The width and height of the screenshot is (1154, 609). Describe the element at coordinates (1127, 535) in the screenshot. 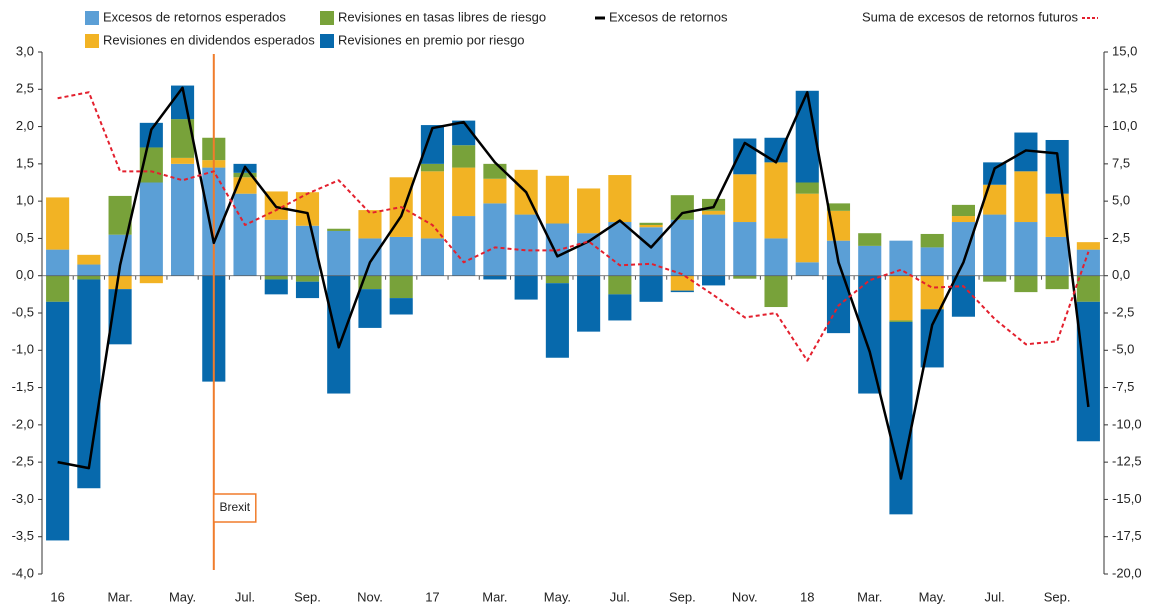

I see `y2-tick-label: -17,5` at that location.